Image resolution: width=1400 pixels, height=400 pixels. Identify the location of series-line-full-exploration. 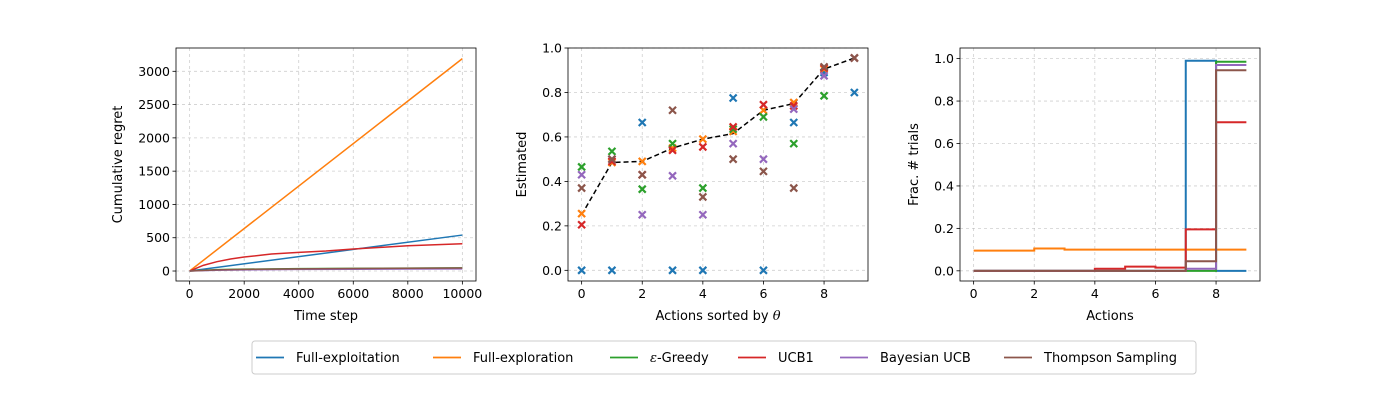
(326, 165).